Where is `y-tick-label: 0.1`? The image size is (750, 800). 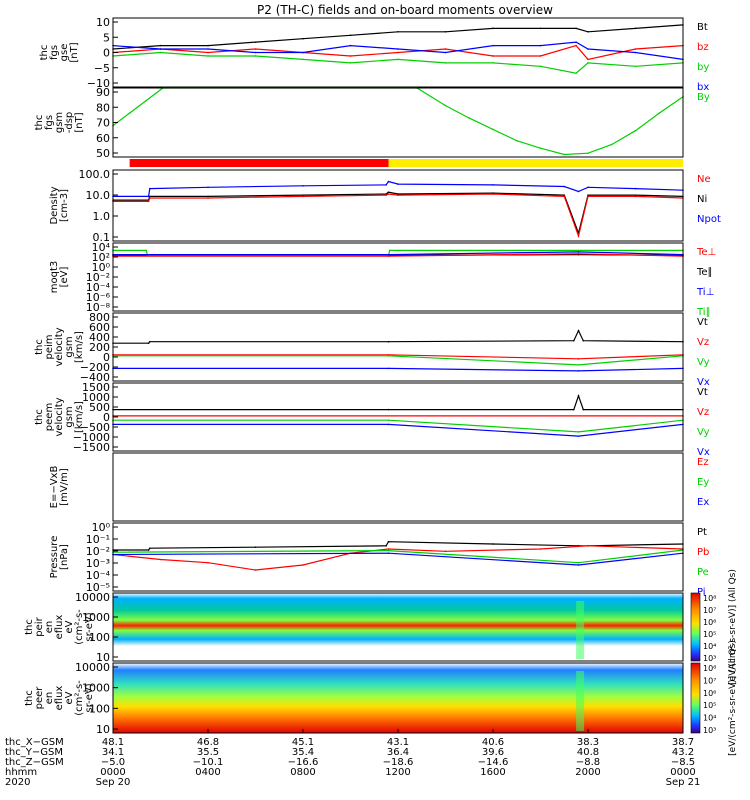 y-tick-label: 0.1 is located at coordinates (102, 237).